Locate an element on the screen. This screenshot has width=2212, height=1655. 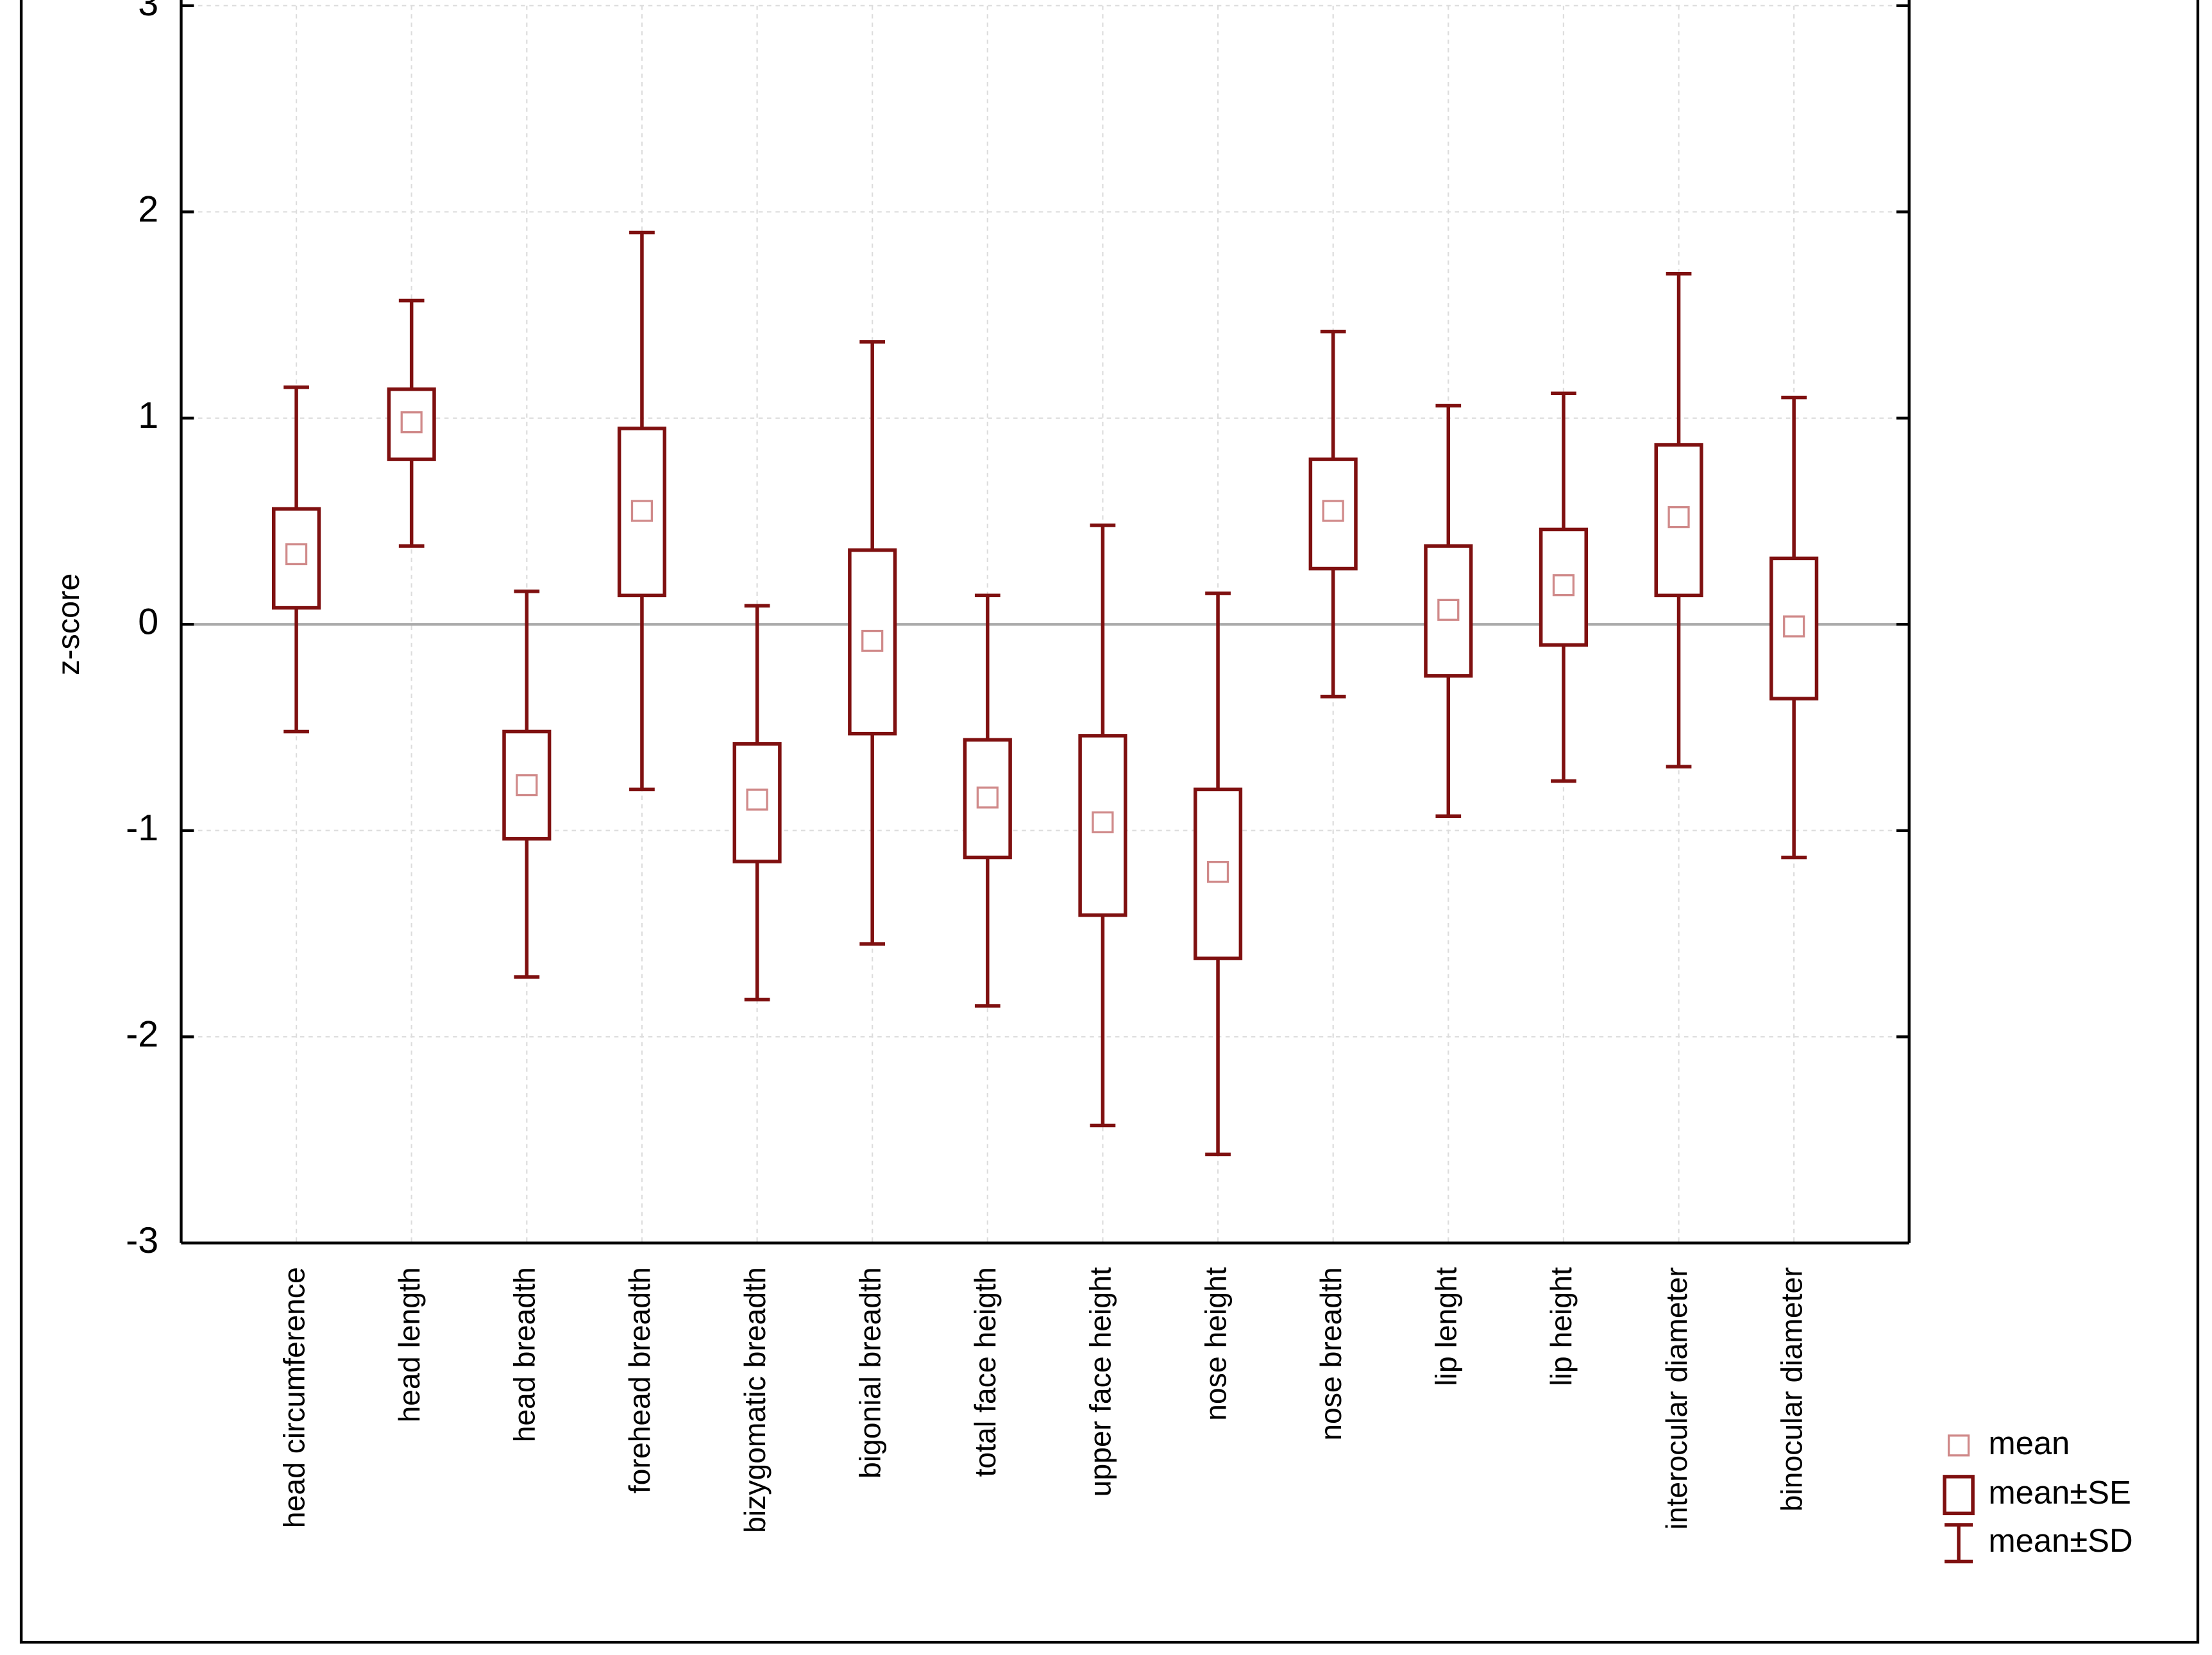
x-tick-label: lip height is located at coordinates (1561, 1326).